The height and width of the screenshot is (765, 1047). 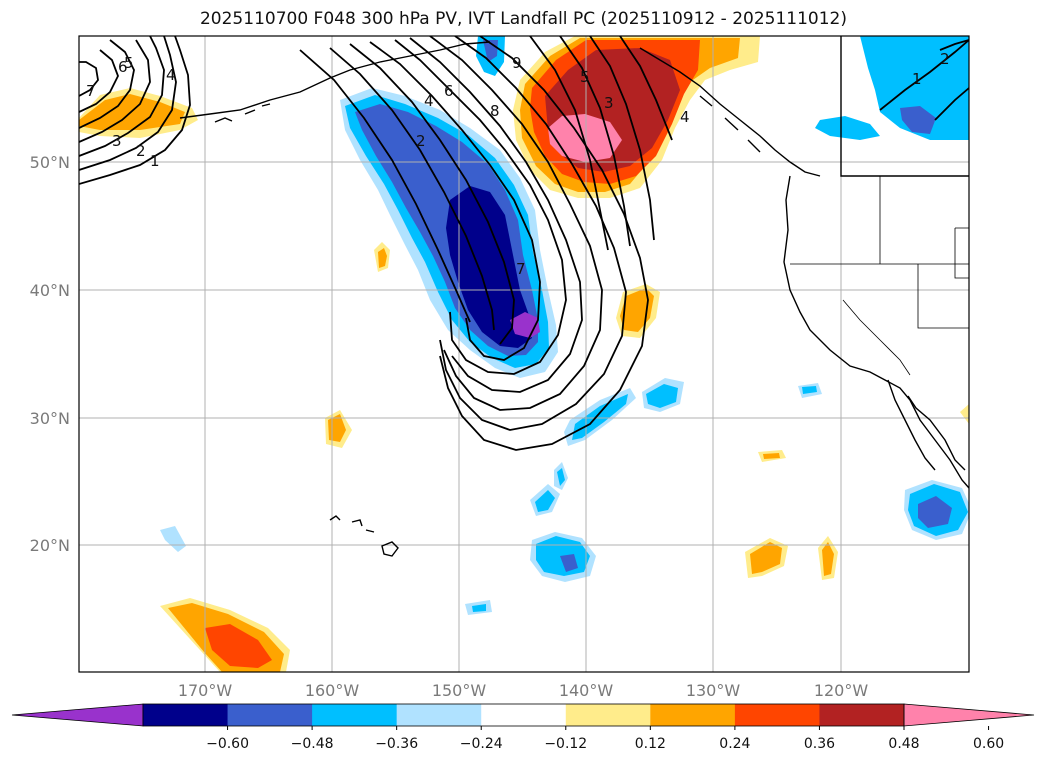 What do you see at coordinates (988, 744) in the screenshot?
I see `colorbar-tick-label: 0.60` at bounding box center [988, 744].